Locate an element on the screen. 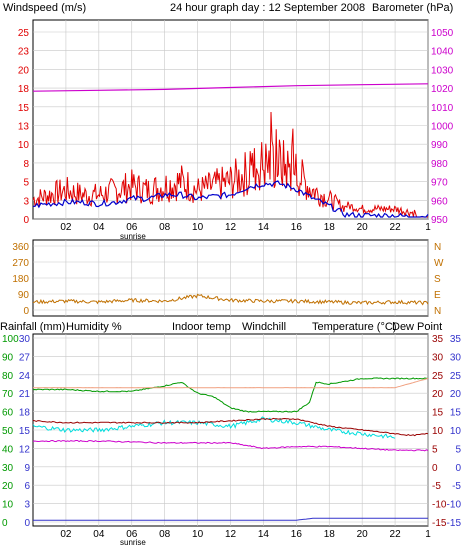 This screenshot has width=463, height=556. panel1-x-tick: 04 is located at coordinates (99, 227).